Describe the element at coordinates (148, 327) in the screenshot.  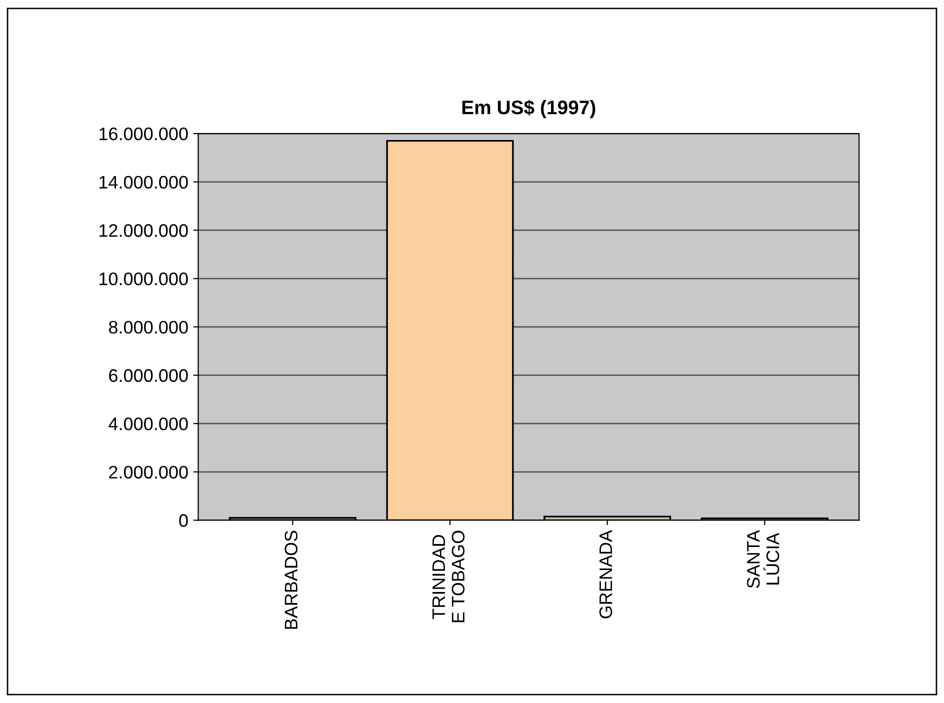
I see `y-tick-label: 8.000.000` at that location.